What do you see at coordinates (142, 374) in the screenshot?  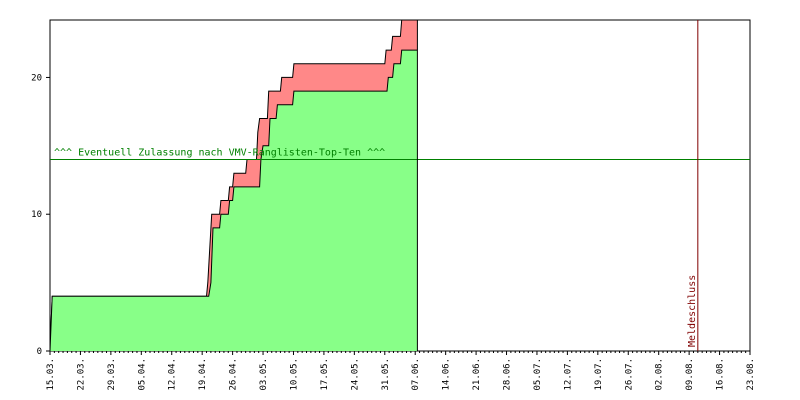 I see `x-tick-label: 05.04.` at bounding box center [142, 374].